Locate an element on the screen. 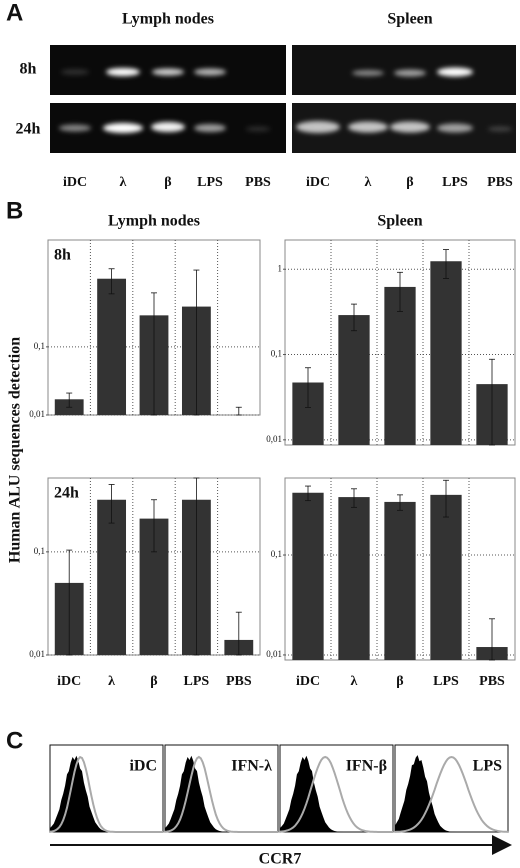 The image size is (520, 868). condition-label: LPS is located at coordinates (487, 766).